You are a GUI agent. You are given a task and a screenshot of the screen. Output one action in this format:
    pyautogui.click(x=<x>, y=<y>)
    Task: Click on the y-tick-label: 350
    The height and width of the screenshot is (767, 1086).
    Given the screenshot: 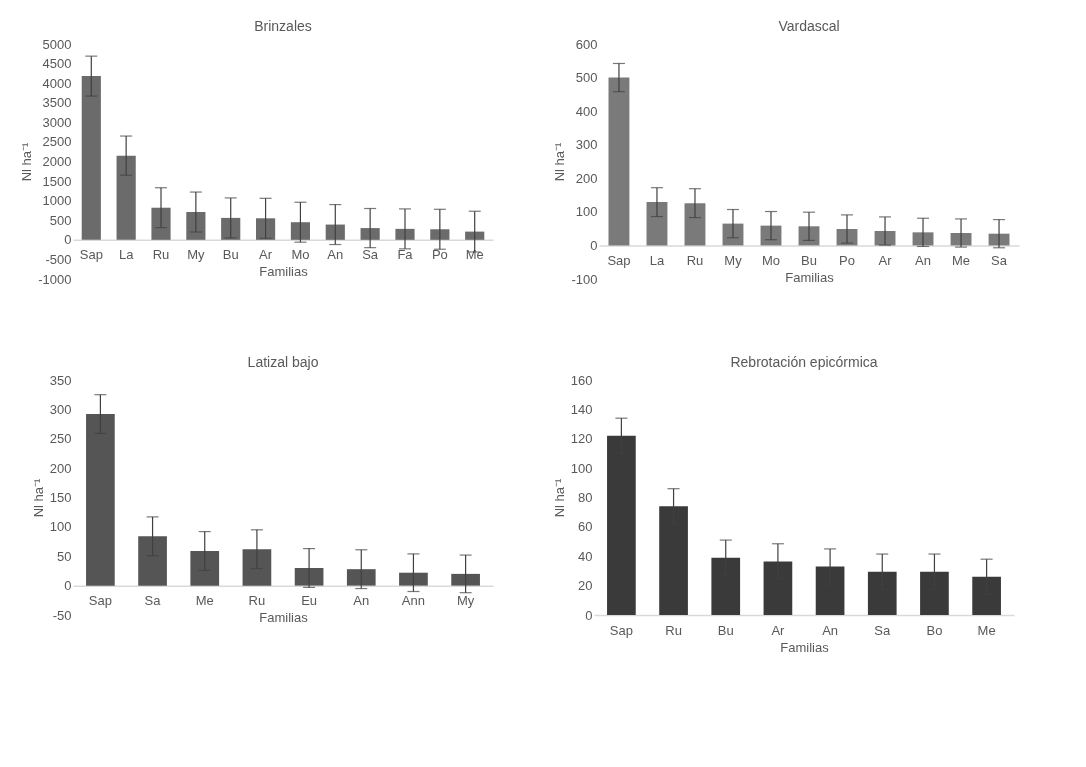 What is the action you would take?
    pyautogui.click(x=60, y=380)
    